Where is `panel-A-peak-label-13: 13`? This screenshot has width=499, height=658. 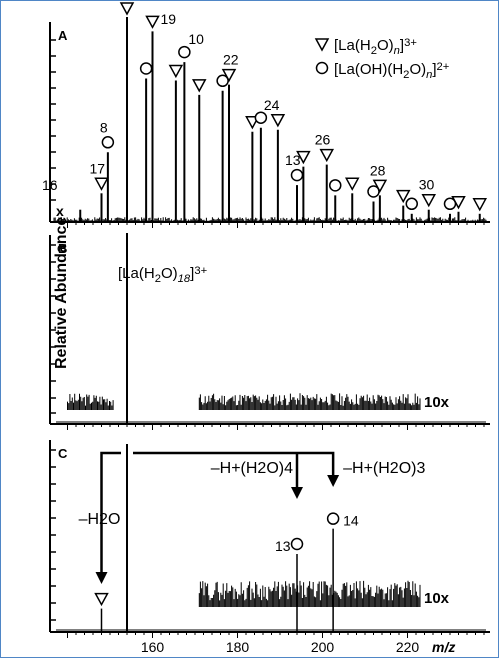
panel-A-peak-label-13: 13 is located at coordinates (293, 160).